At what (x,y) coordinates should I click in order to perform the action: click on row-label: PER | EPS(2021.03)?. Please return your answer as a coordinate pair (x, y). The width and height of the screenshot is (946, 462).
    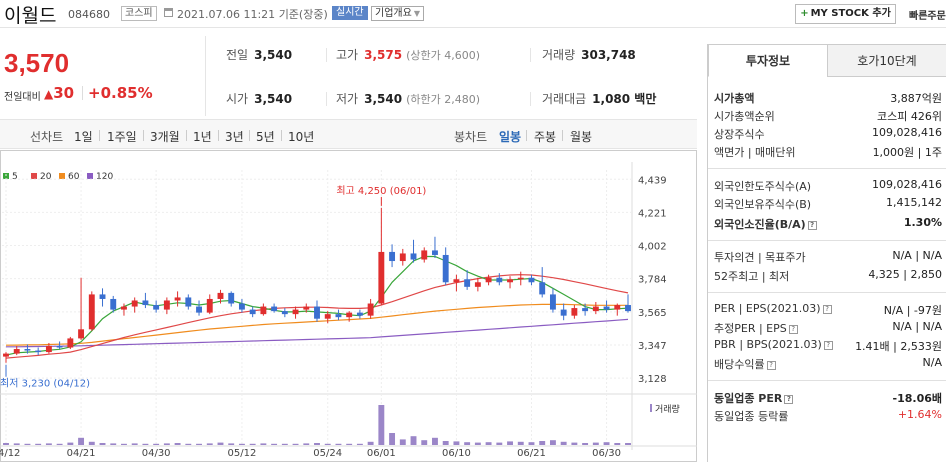
    Looking at the image, I should click on (773, 308).